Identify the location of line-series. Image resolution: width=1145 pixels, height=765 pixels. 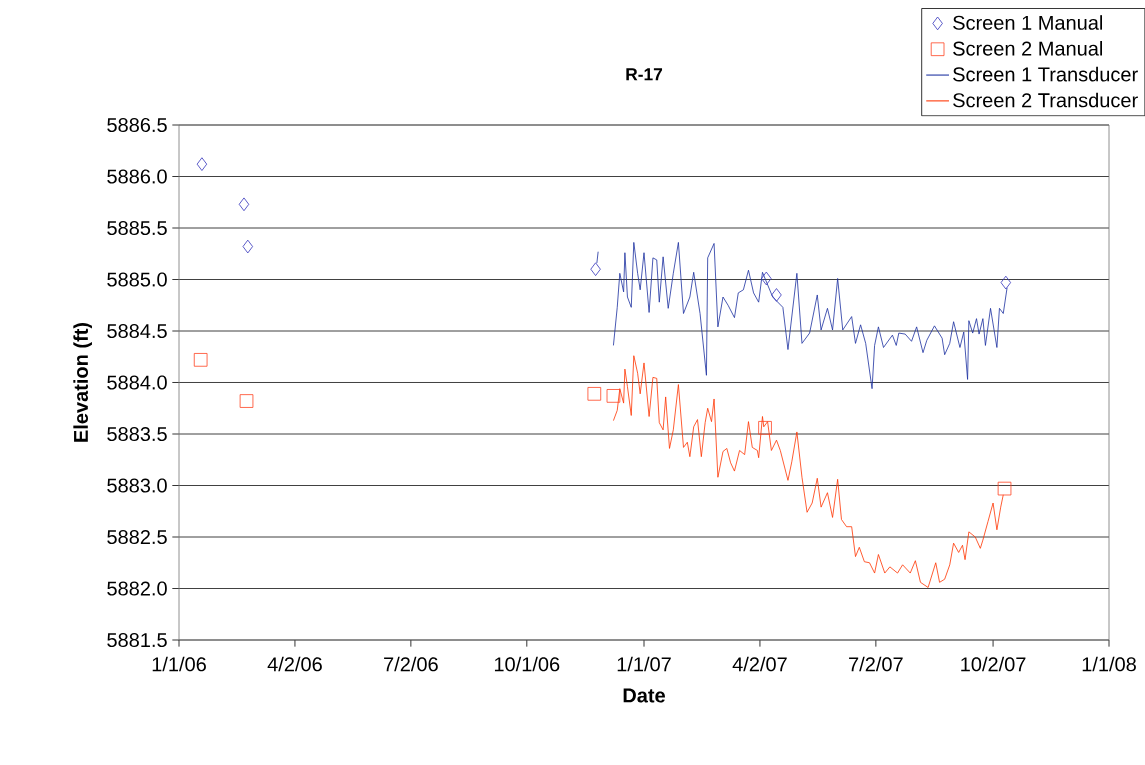
(808, 471).